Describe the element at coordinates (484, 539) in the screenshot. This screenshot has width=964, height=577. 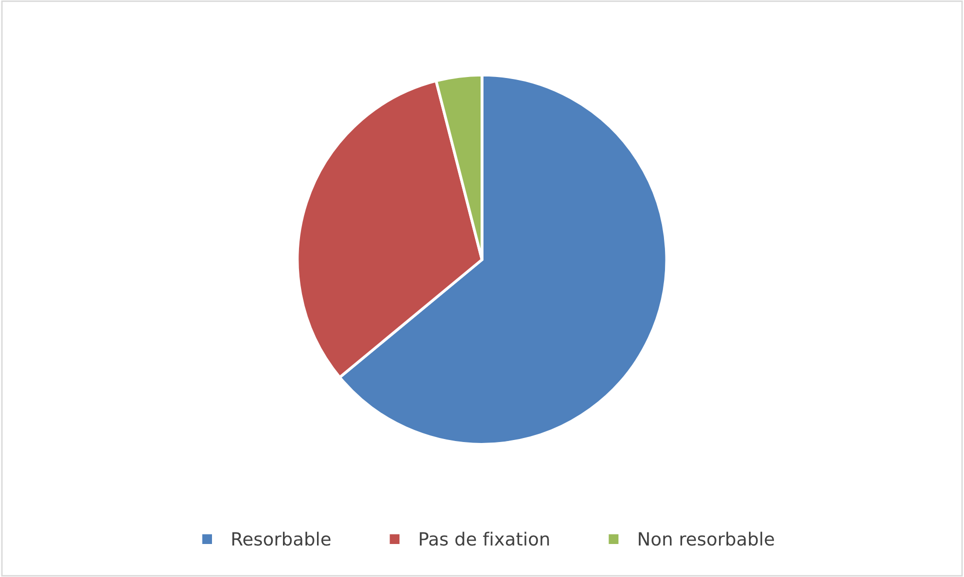
I see `legend-label: Pas de fixation` at that location.